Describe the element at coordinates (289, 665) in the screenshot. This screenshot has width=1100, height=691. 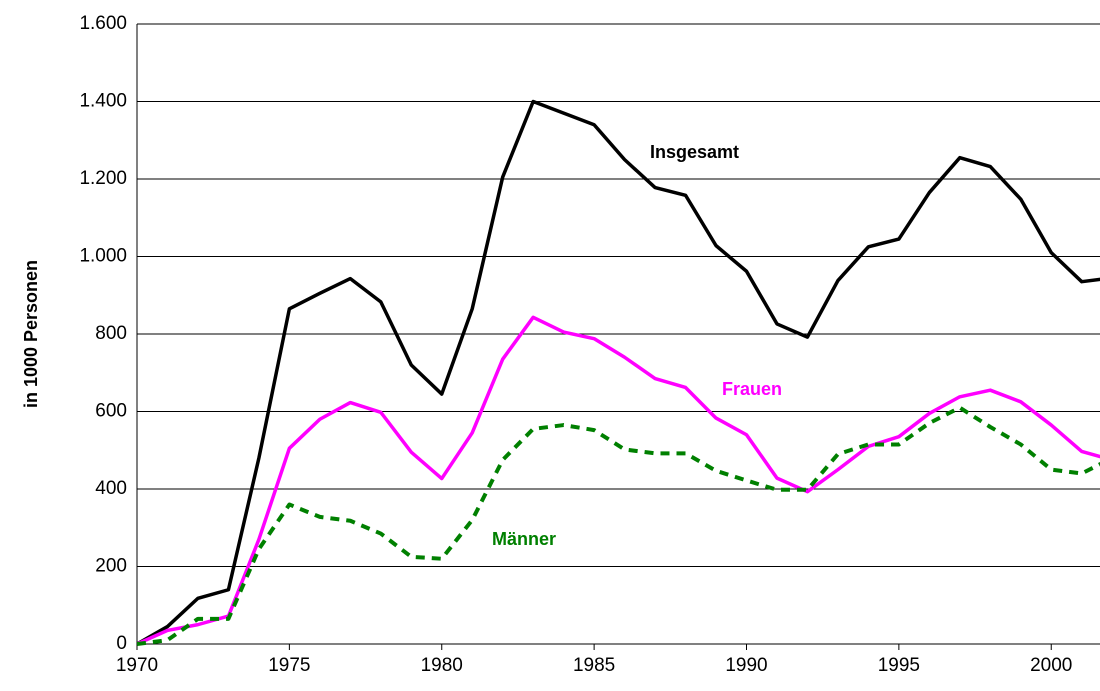
I see `x-tick-label: 1975` at that location.